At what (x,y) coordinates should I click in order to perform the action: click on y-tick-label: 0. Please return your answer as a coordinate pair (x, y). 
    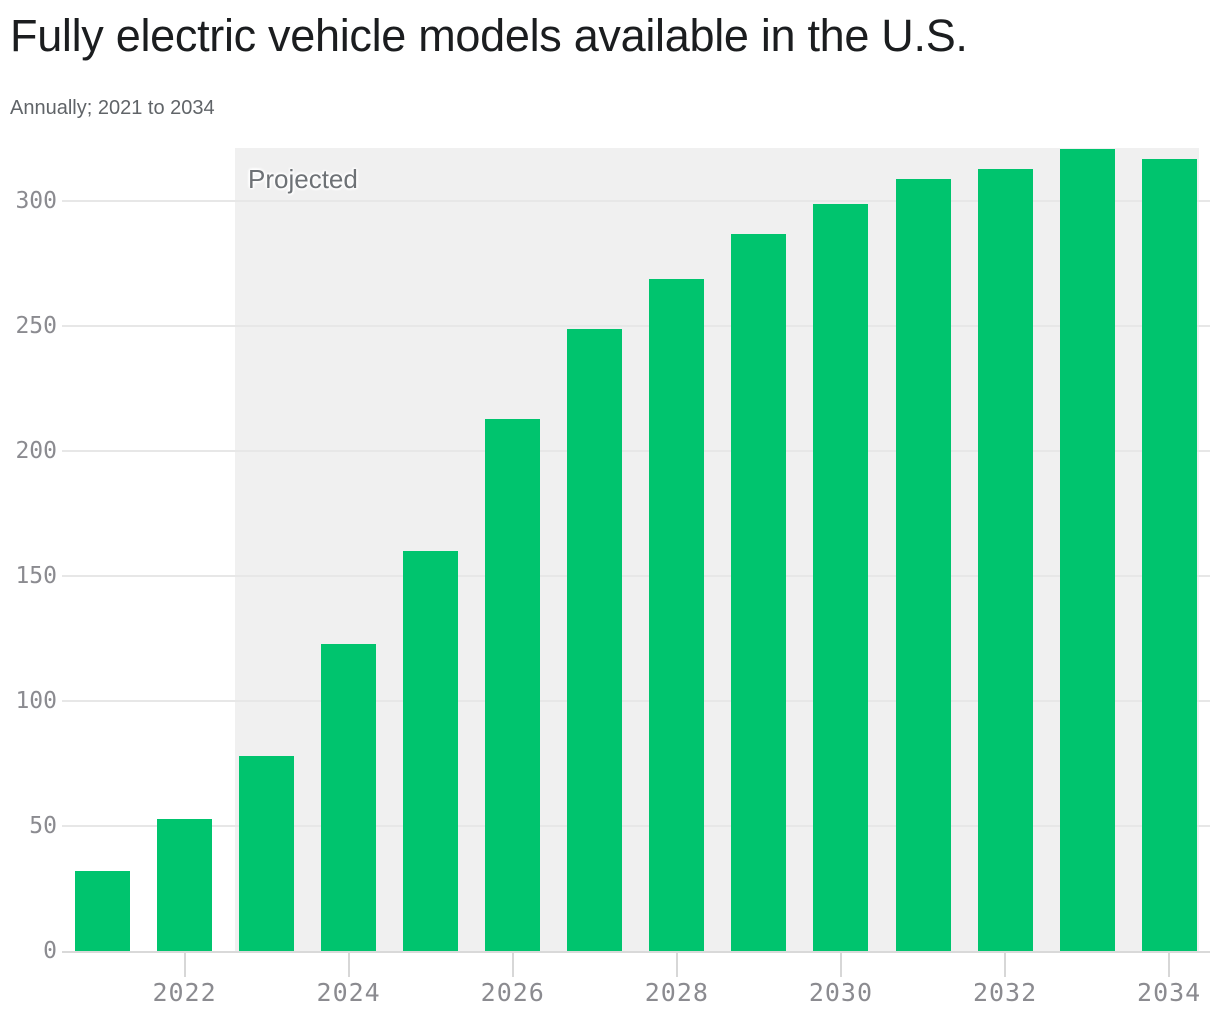
    Looking at the image, I should click on (50, 951).